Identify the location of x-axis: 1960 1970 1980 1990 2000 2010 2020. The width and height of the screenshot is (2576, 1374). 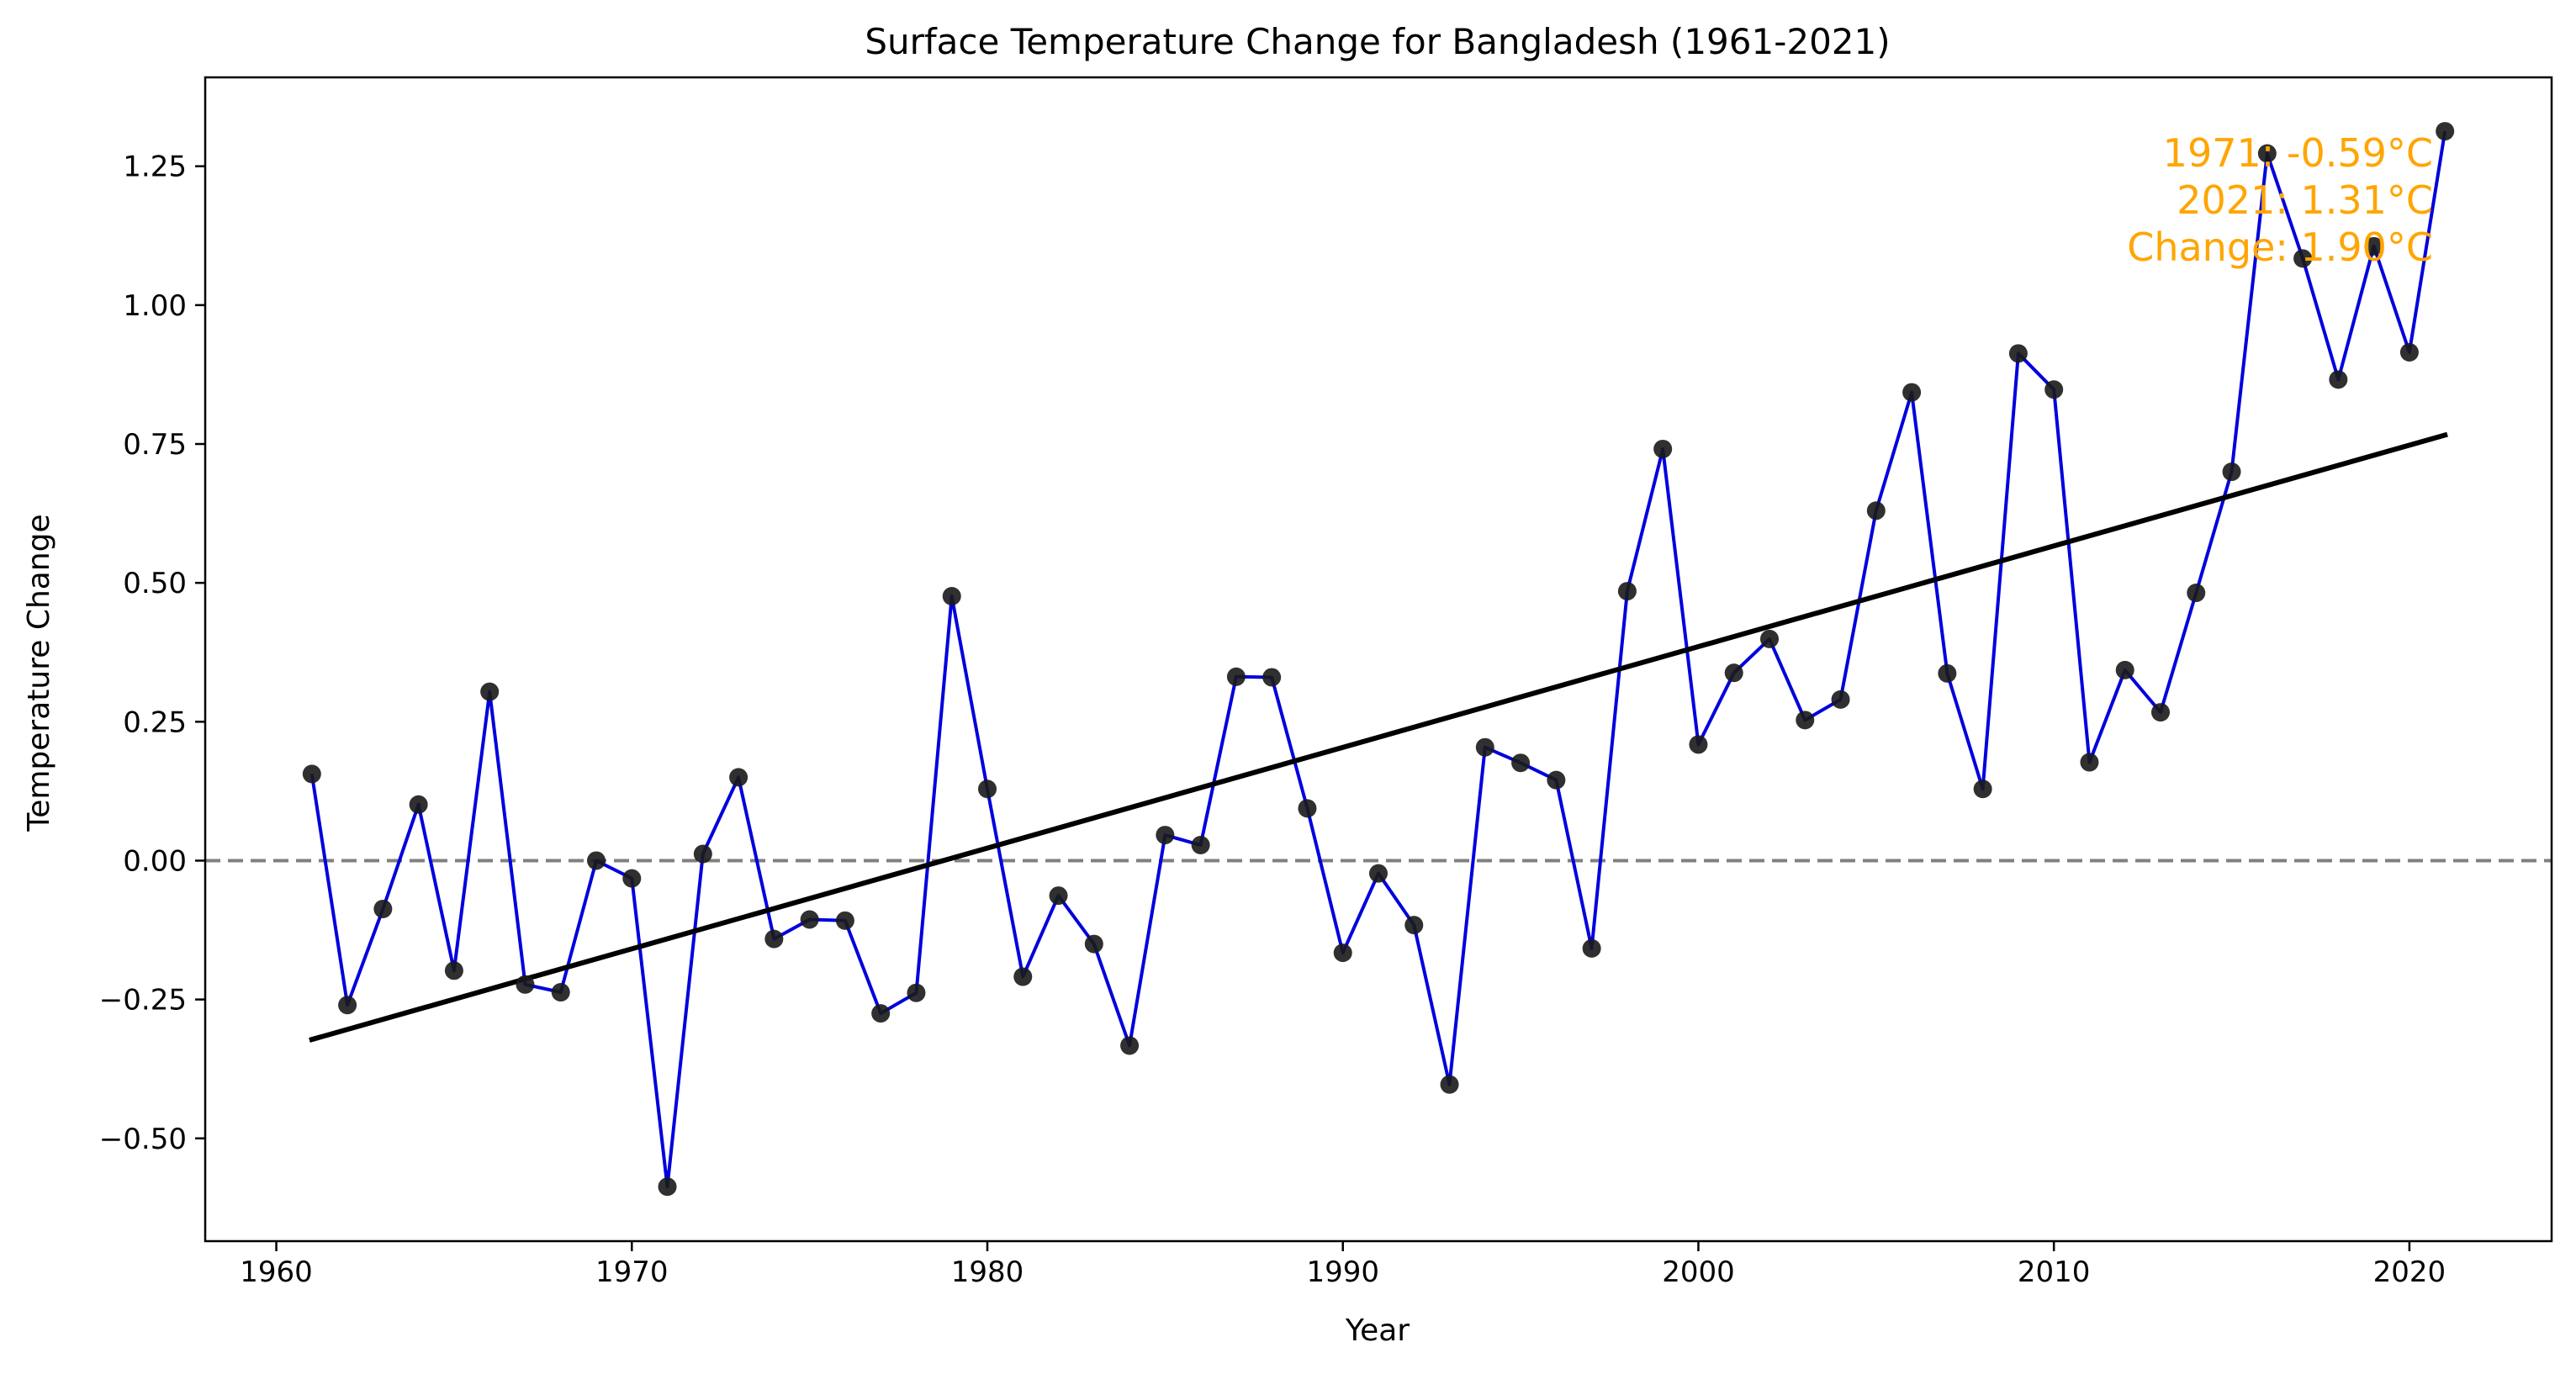
(1343, 1265).